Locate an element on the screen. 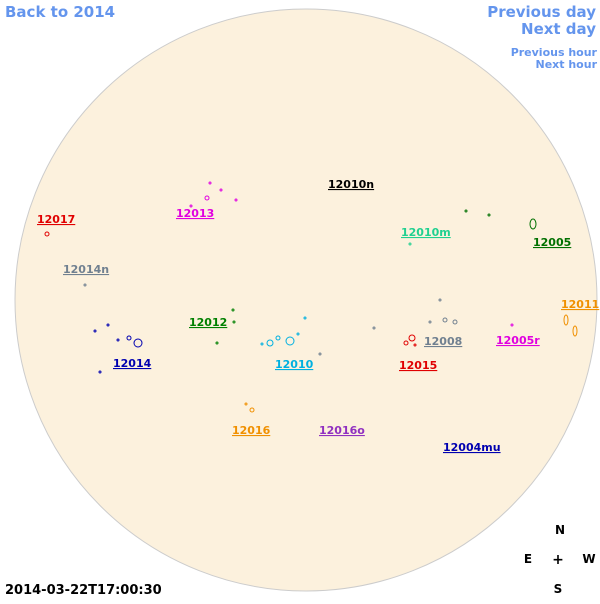  previous-hour-link: Previous hour is located at coordinates (554, 52).